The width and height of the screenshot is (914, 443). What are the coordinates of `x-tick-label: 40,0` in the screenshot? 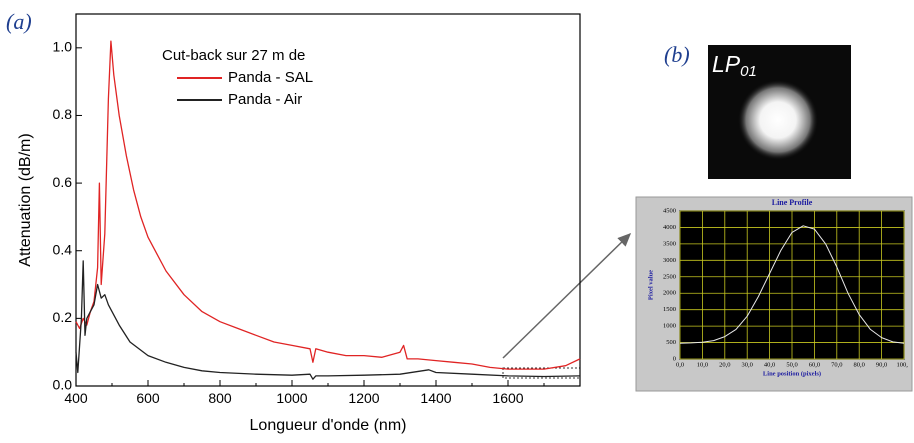 It's located at (769, 365).